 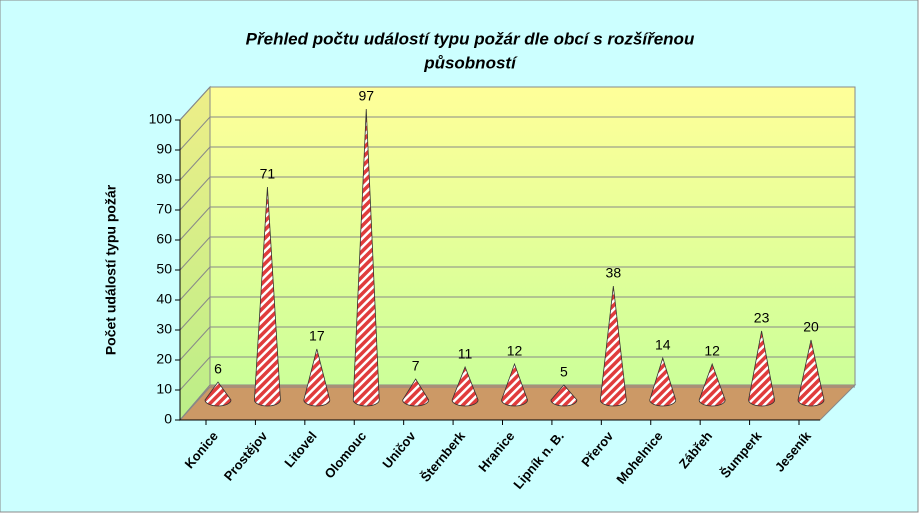 What do you see at coordinates (164, 359) in the screenshot?
I see `y-tick-label: 20` at bounding box center [164, 359].